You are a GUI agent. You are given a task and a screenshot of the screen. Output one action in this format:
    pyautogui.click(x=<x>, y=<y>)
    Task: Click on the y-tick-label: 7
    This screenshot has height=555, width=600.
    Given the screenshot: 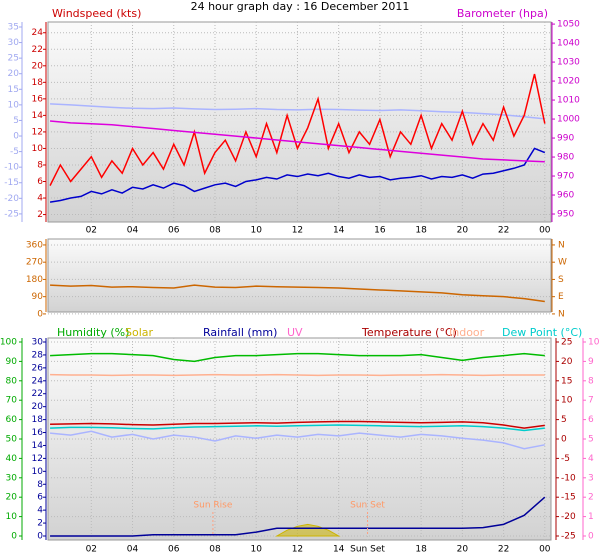 What is the action you would take?
    pyautogui.click(x=591, y=401)
    